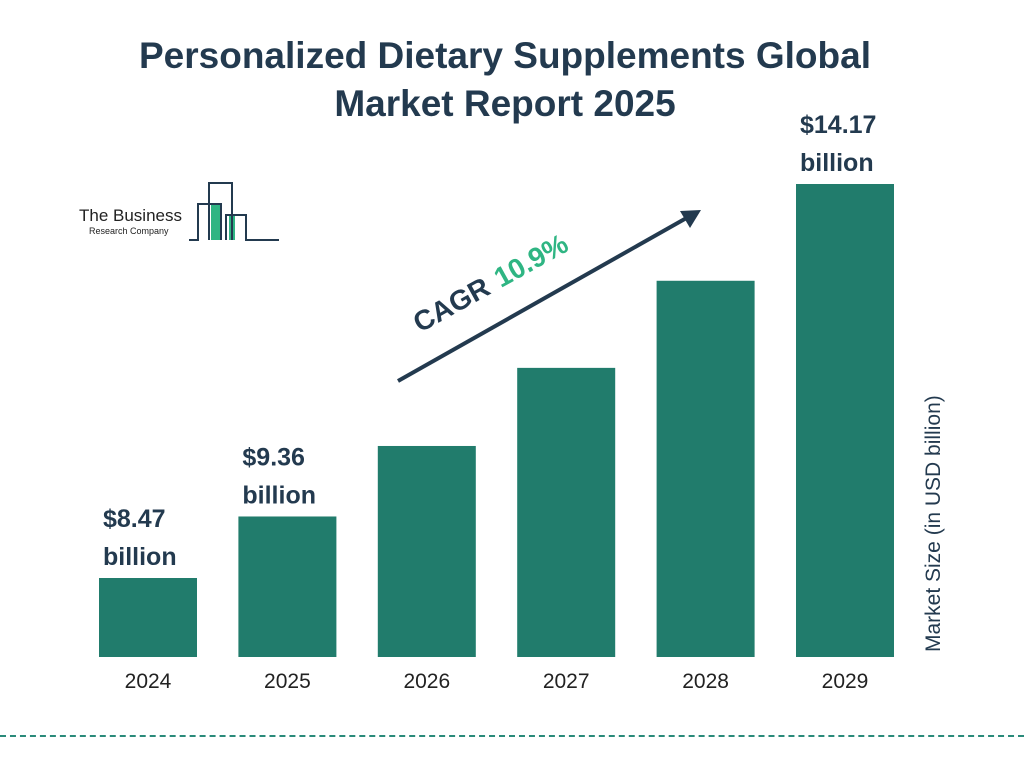 The width and height of the screenshot is (1024, 768). I want to click on company-logo: The Business Research Company, so click(181, 212).